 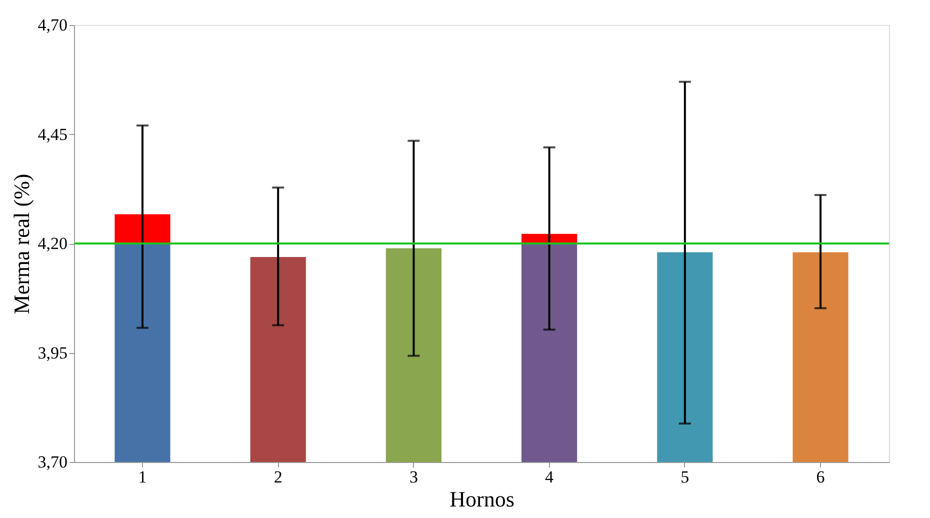 I want to click on y-tick-label: 4,45, so click(x=53, y=134).